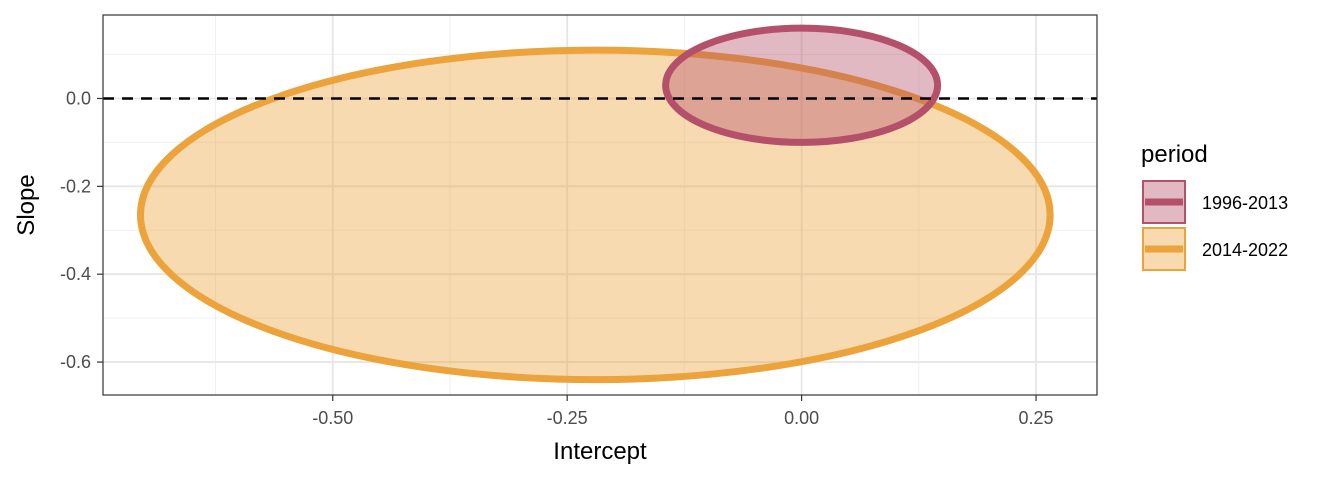 The height and width of the screenshot is (480, 1344). What do you see at coordinates (332, 418) in the screenshot?
I see `x-tick-label: -0.50` at bounding box center [332, 418].